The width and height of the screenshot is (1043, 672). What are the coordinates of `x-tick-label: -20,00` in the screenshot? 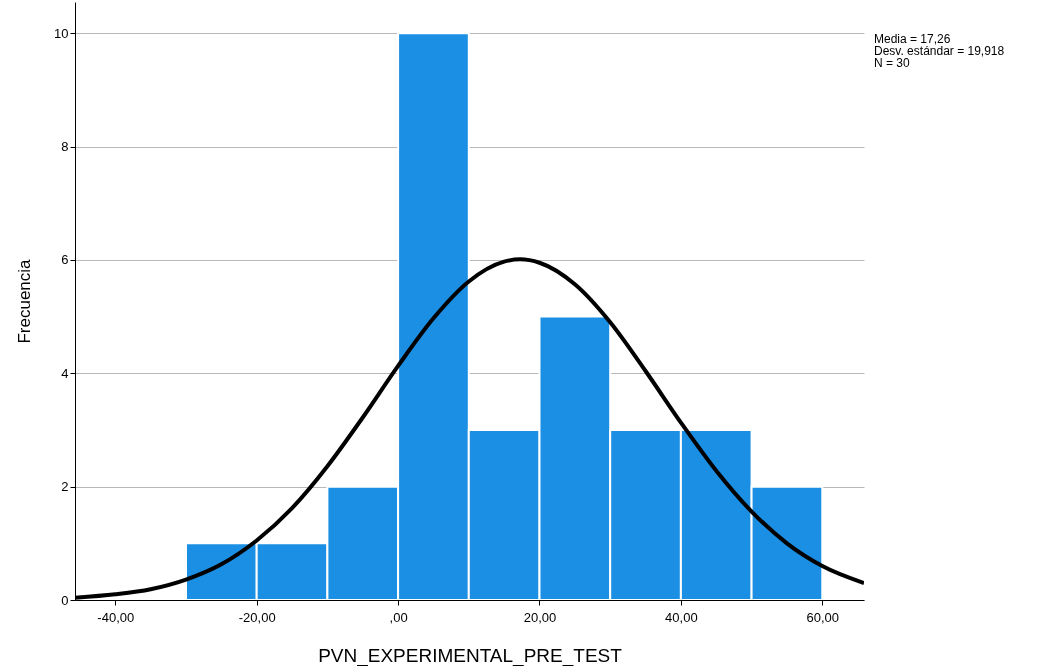 It's located at (257, 617).